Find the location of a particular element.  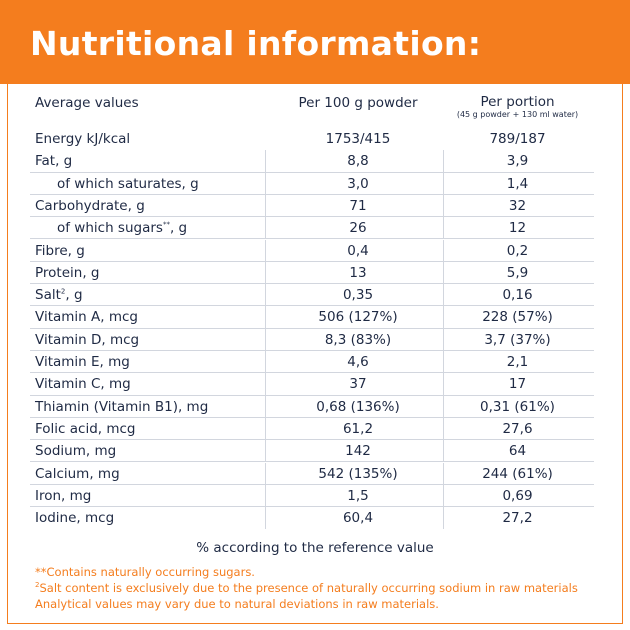

table-row: Sodium, mg 142 64 is located at coordinates (312, 451).